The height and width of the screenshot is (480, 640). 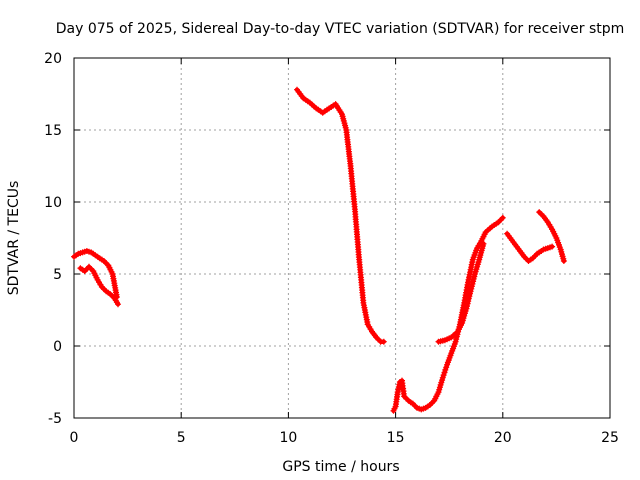 What do you see at coordinates (74, 438) in the screenshot?
I see `x-tick-label: 0` at bounding box center [74, 438].